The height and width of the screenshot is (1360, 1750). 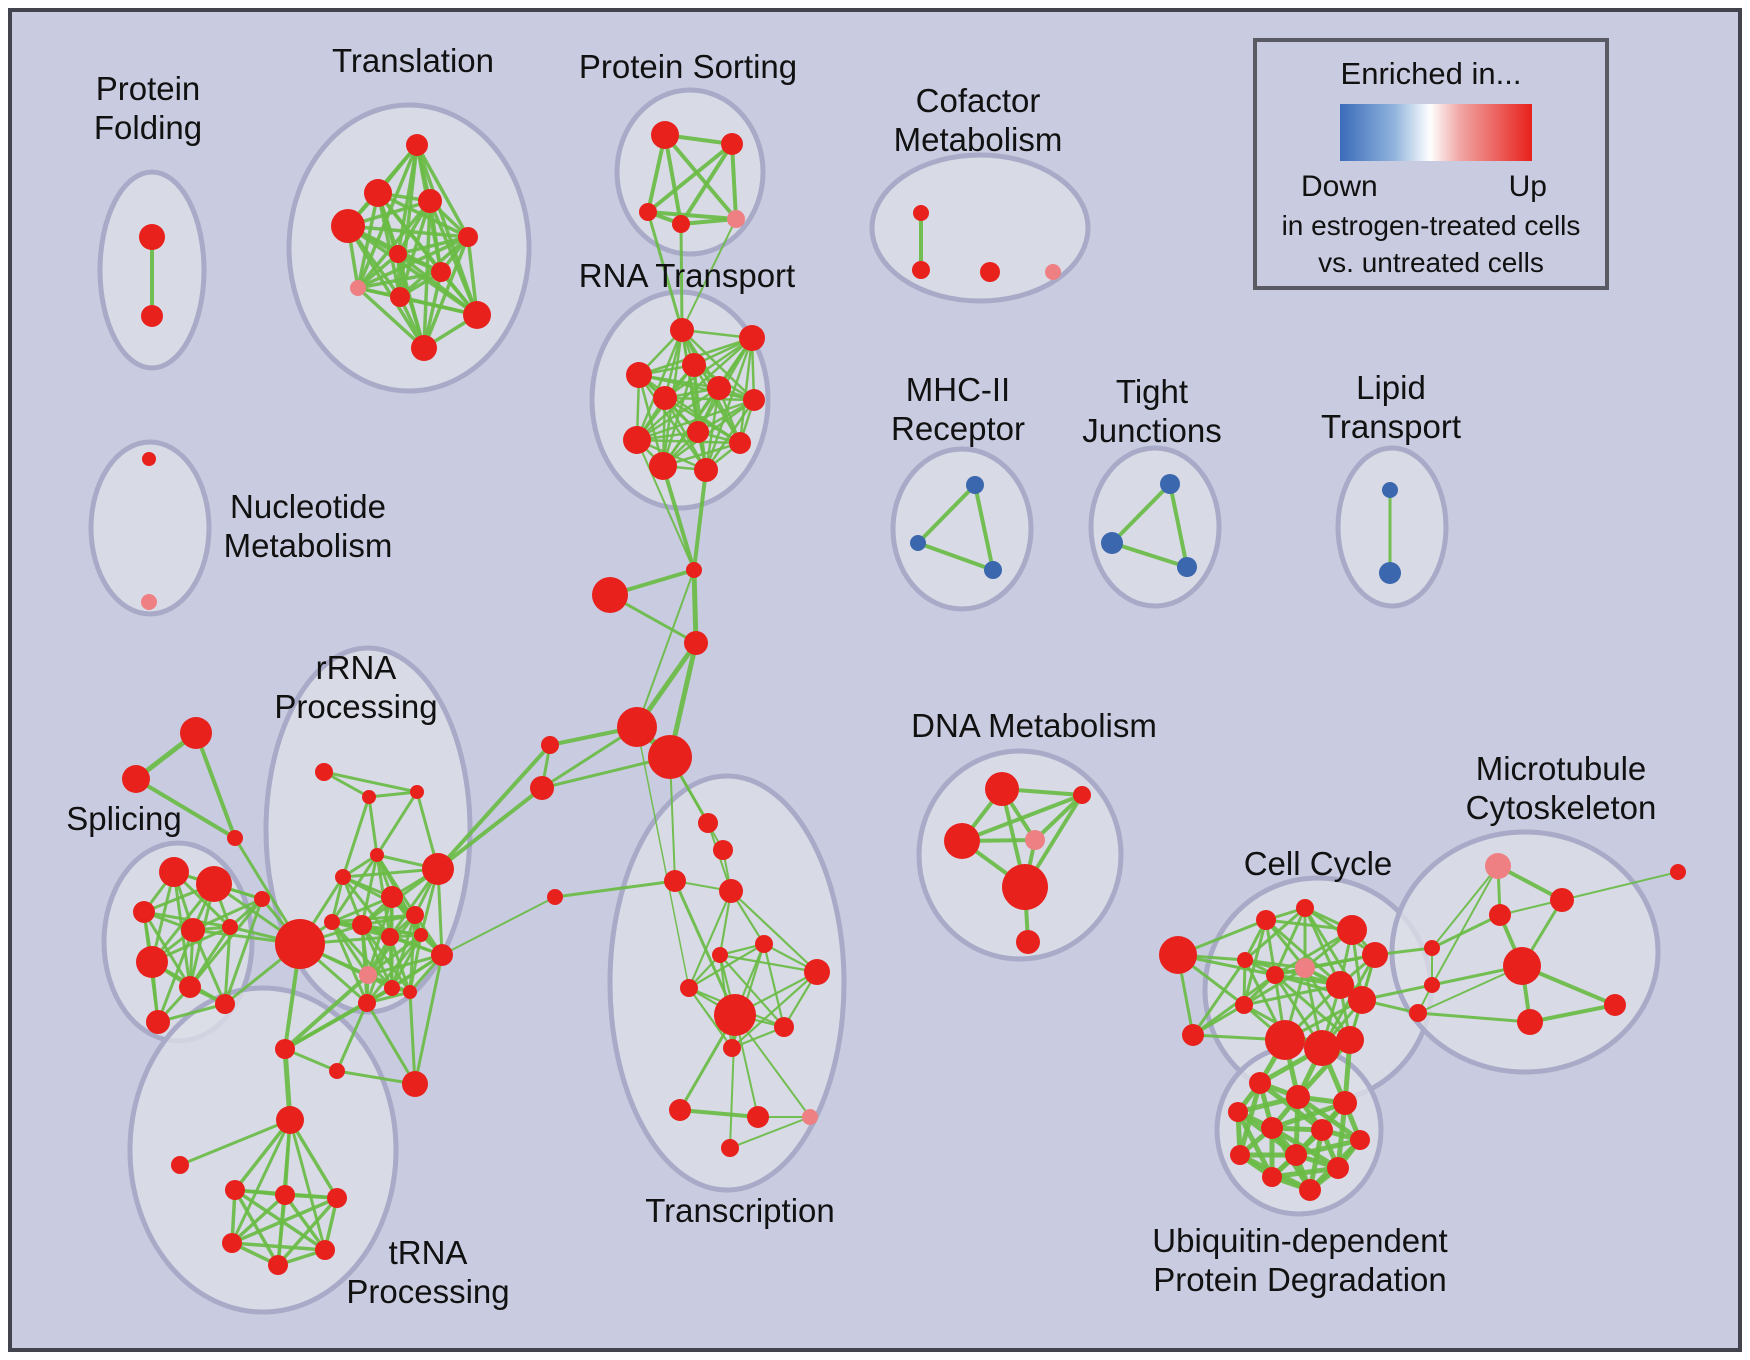 I want to click on cluster-label-rna-transport: RNA Transport, so click(x=687, y=275).